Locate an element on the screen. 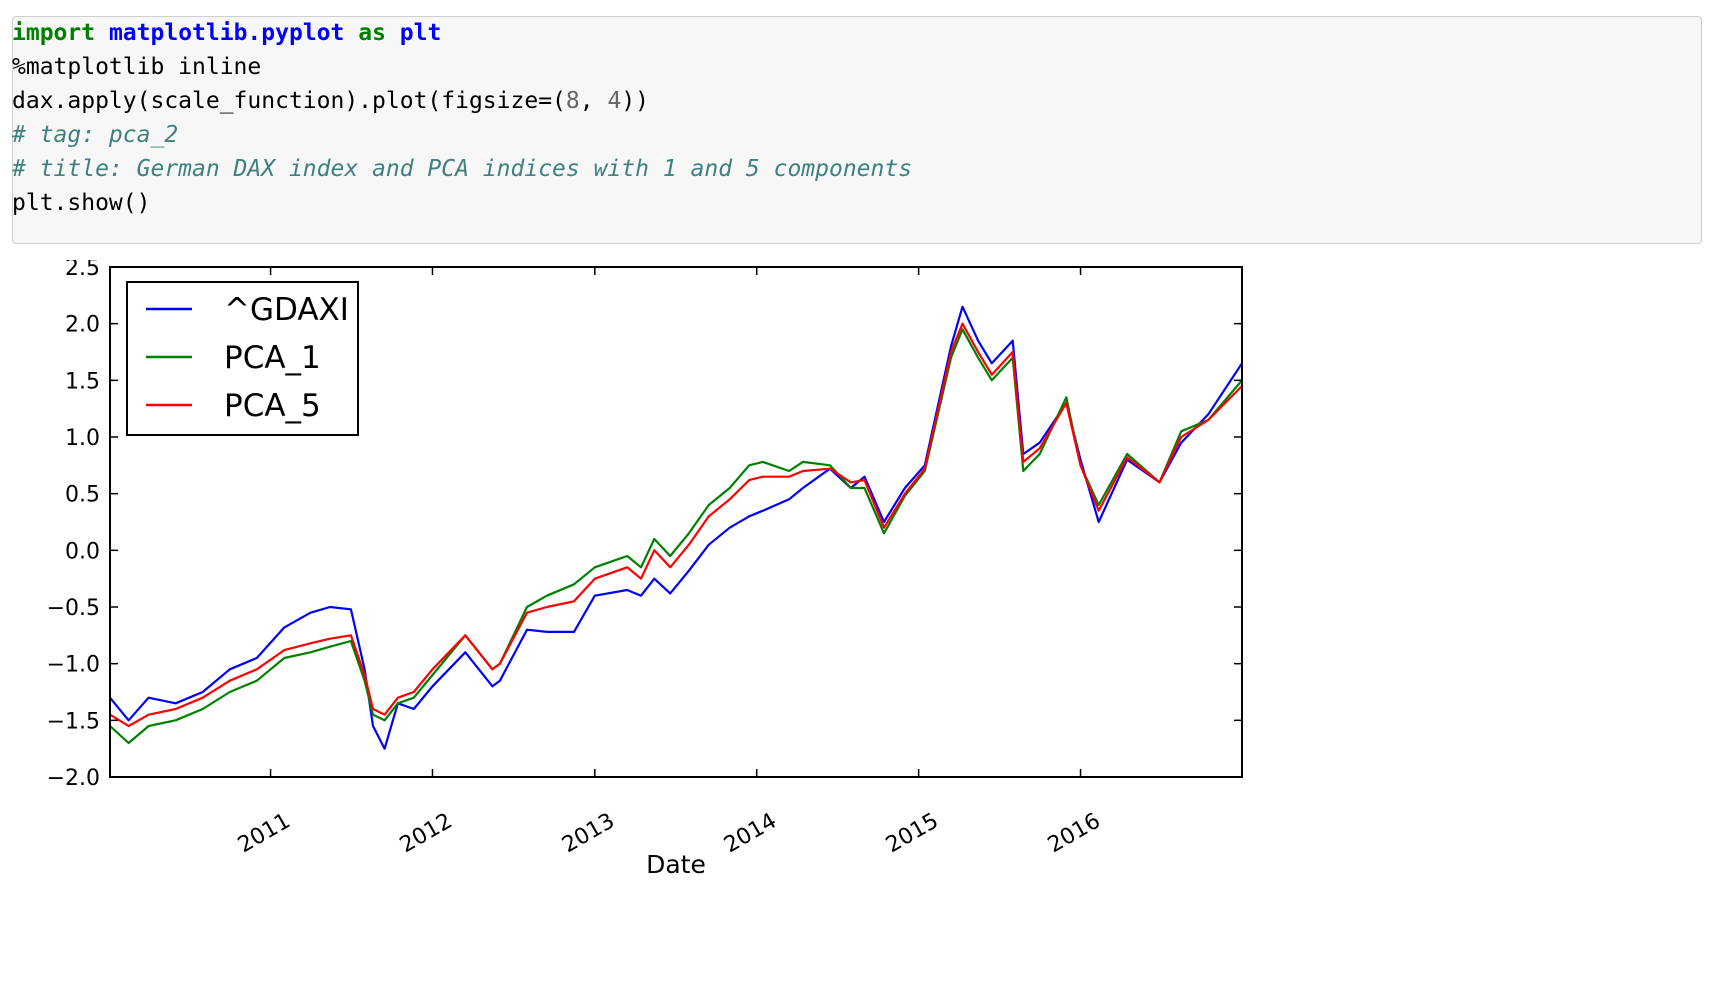 Image resolution: width=1718 pixels, height=1003 pixels. y-tick-label: −0.5 is located at coordinates (73, 608).